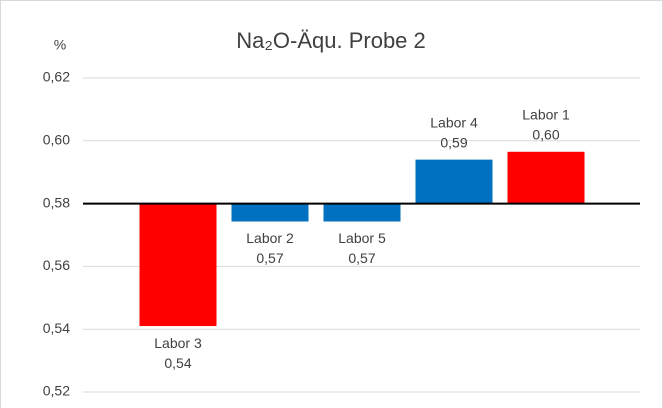 The width and height of the screenshot is (663, 408). I want to click on y-tick-label: 0,52, so click(56, 391).